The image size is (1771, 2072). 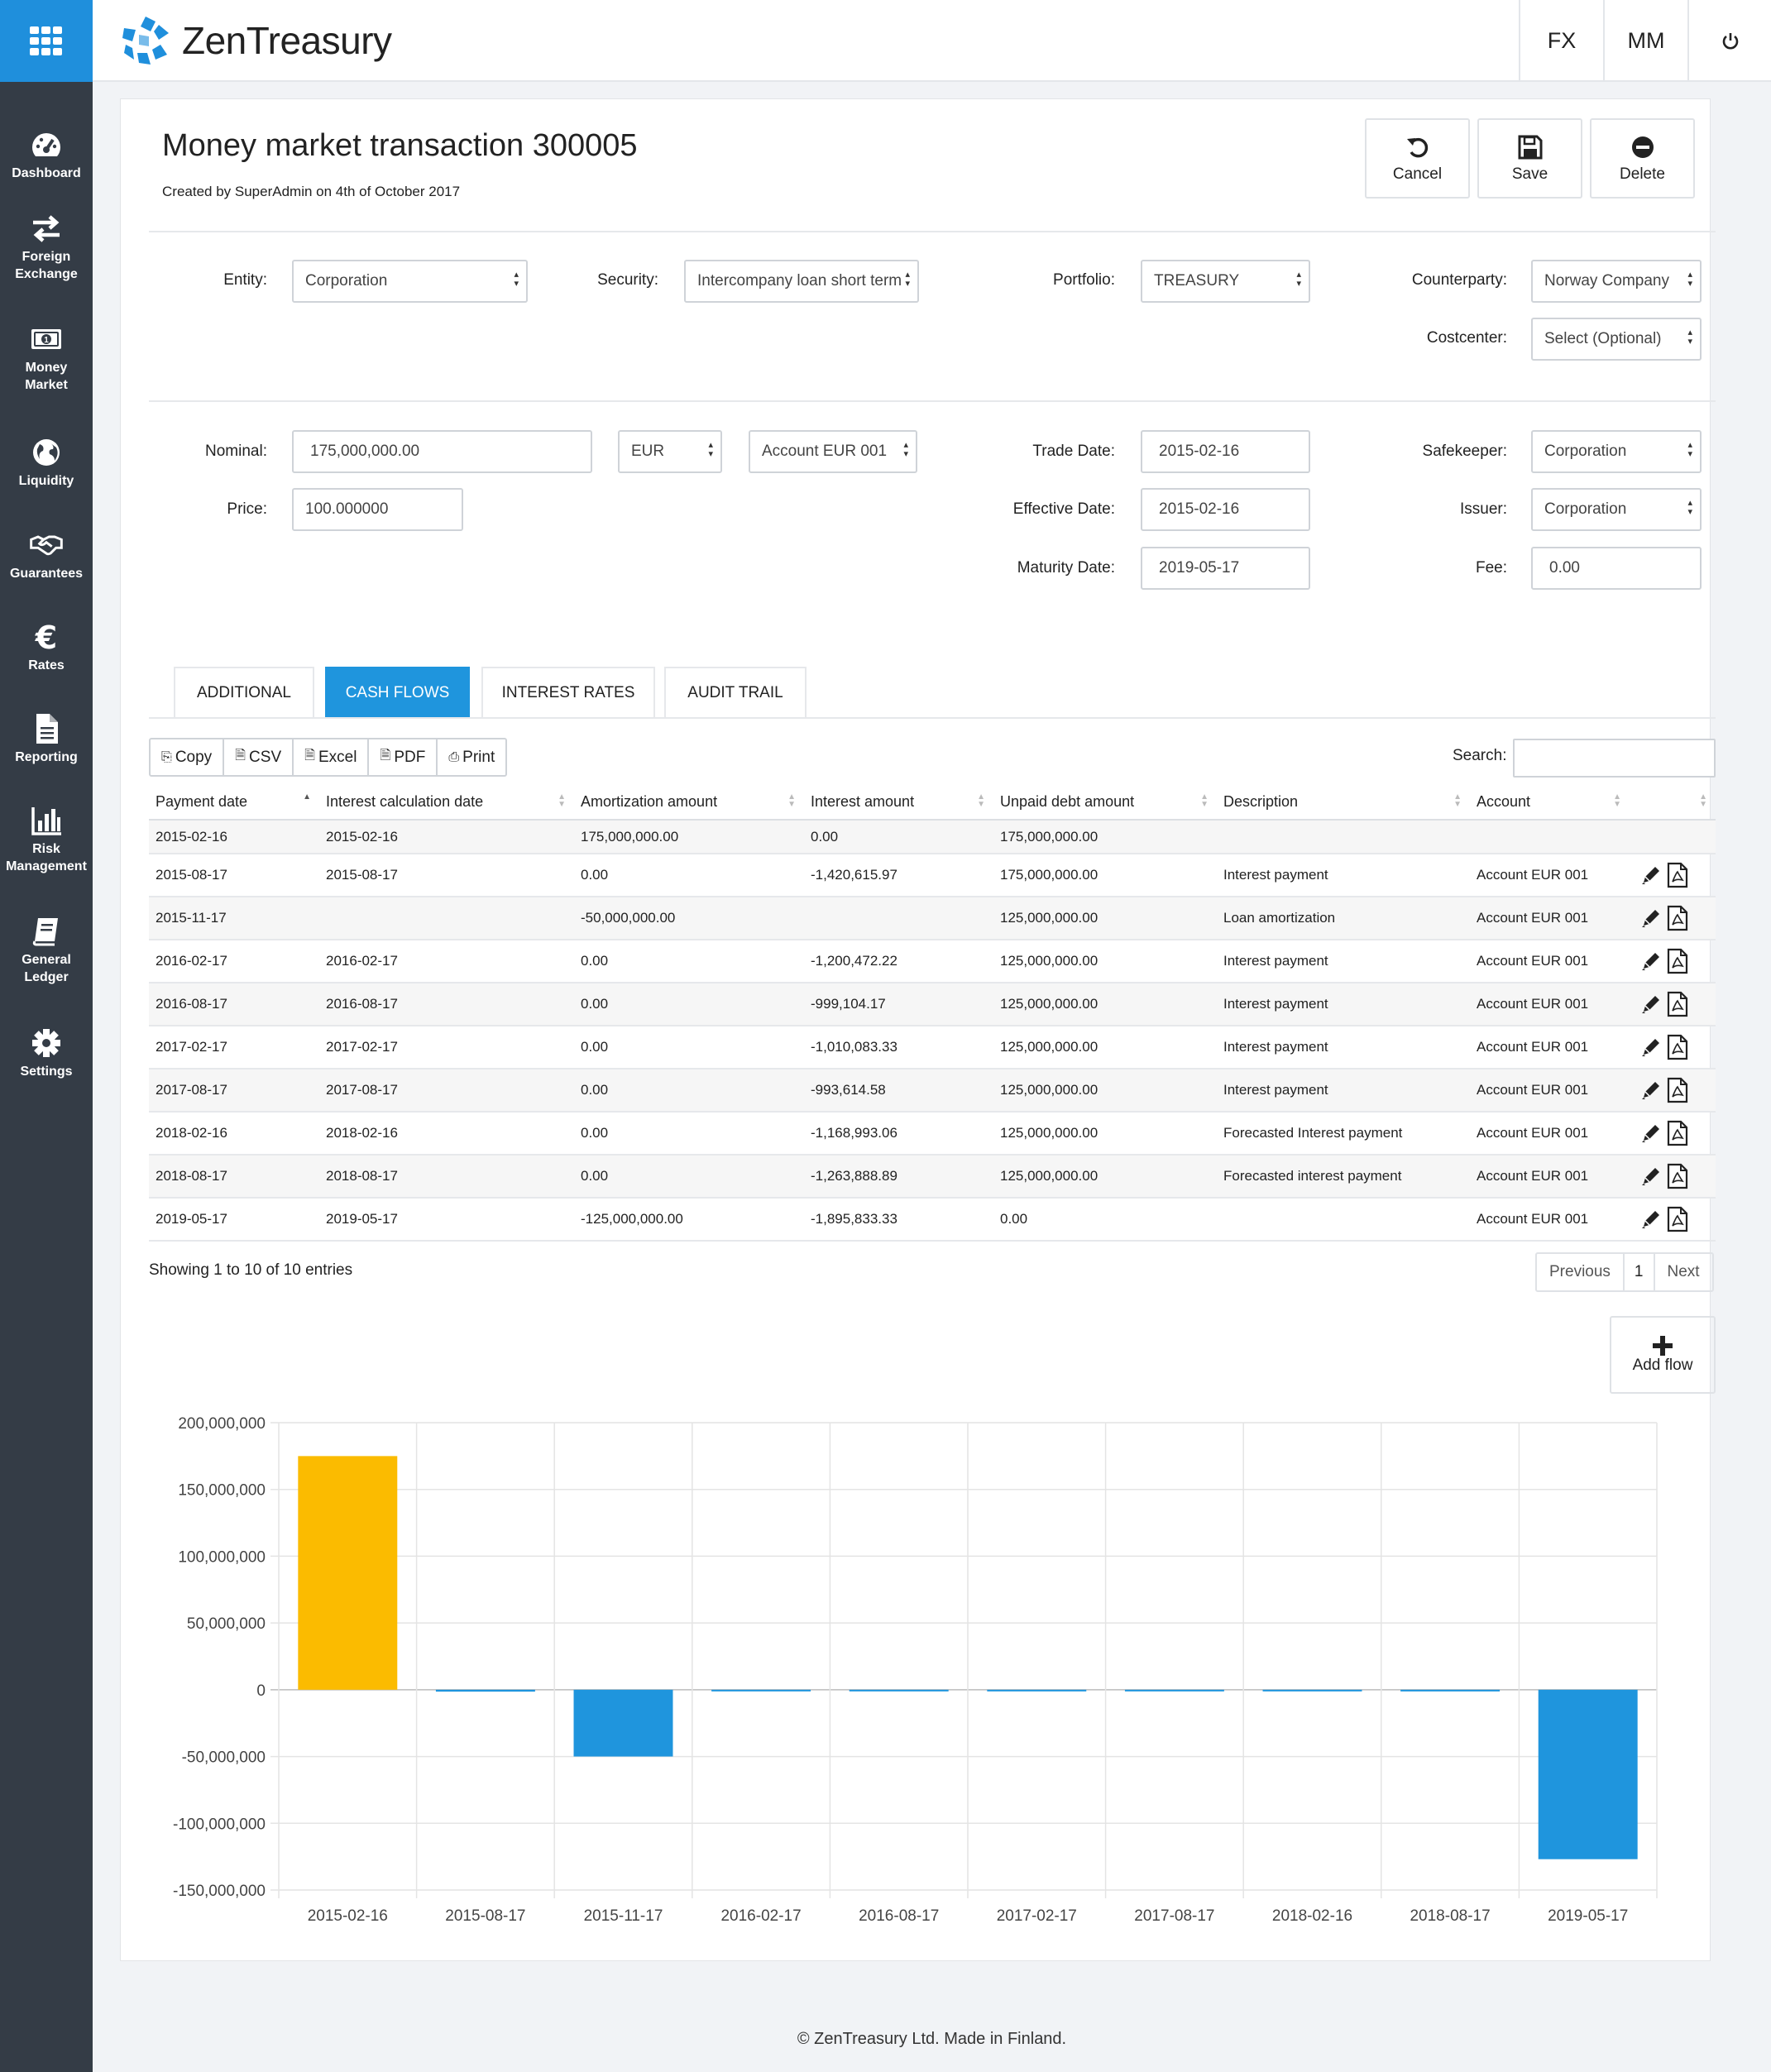 I want to click on delete-button: Delete, so click(x=1642, y=159).